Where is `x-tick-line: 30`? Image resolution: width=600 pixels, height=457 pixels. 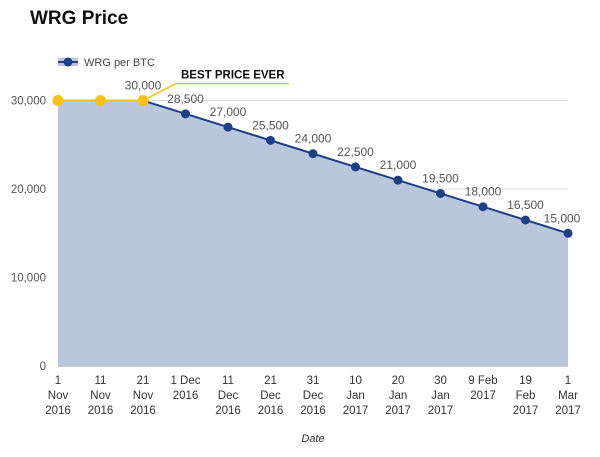
x-tick-line: 30 is located at coordinates (440, 381).